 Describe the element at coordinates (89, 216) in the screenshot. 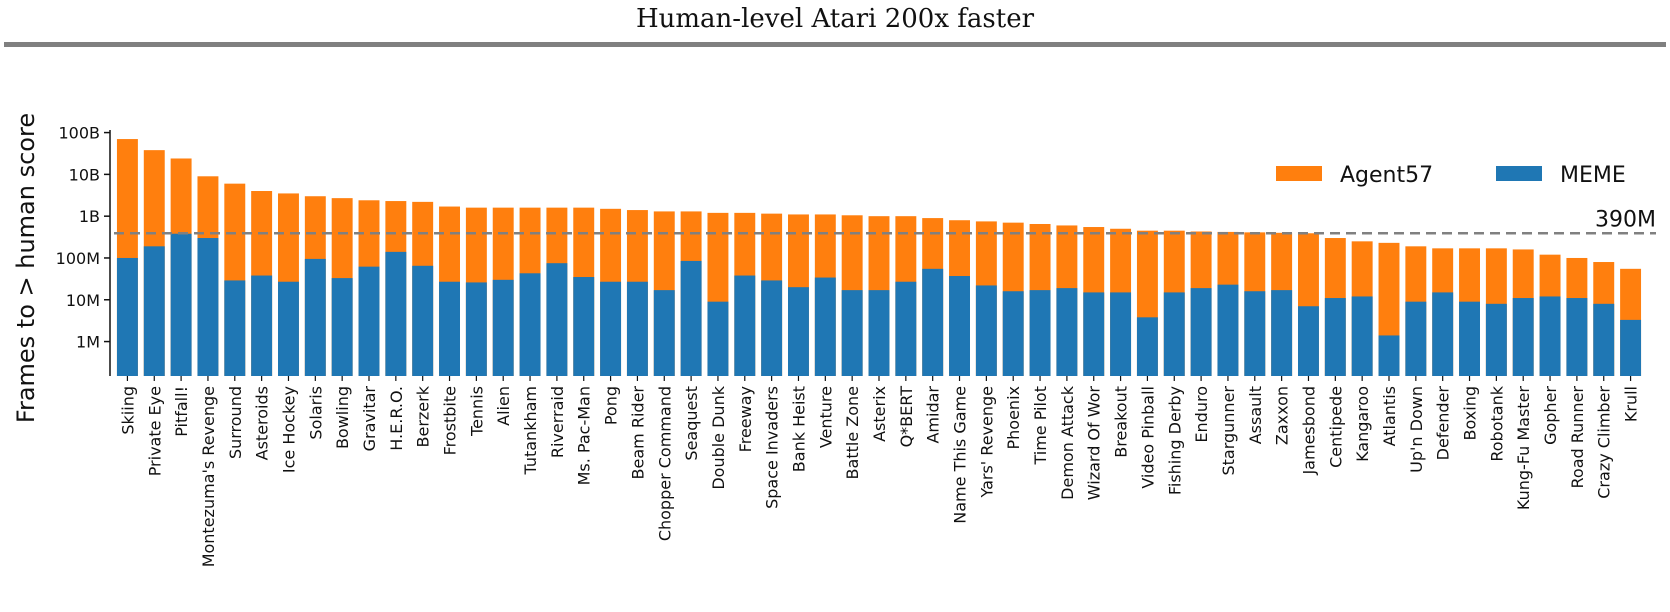

I see `y-tick-label: 1B` at that location.